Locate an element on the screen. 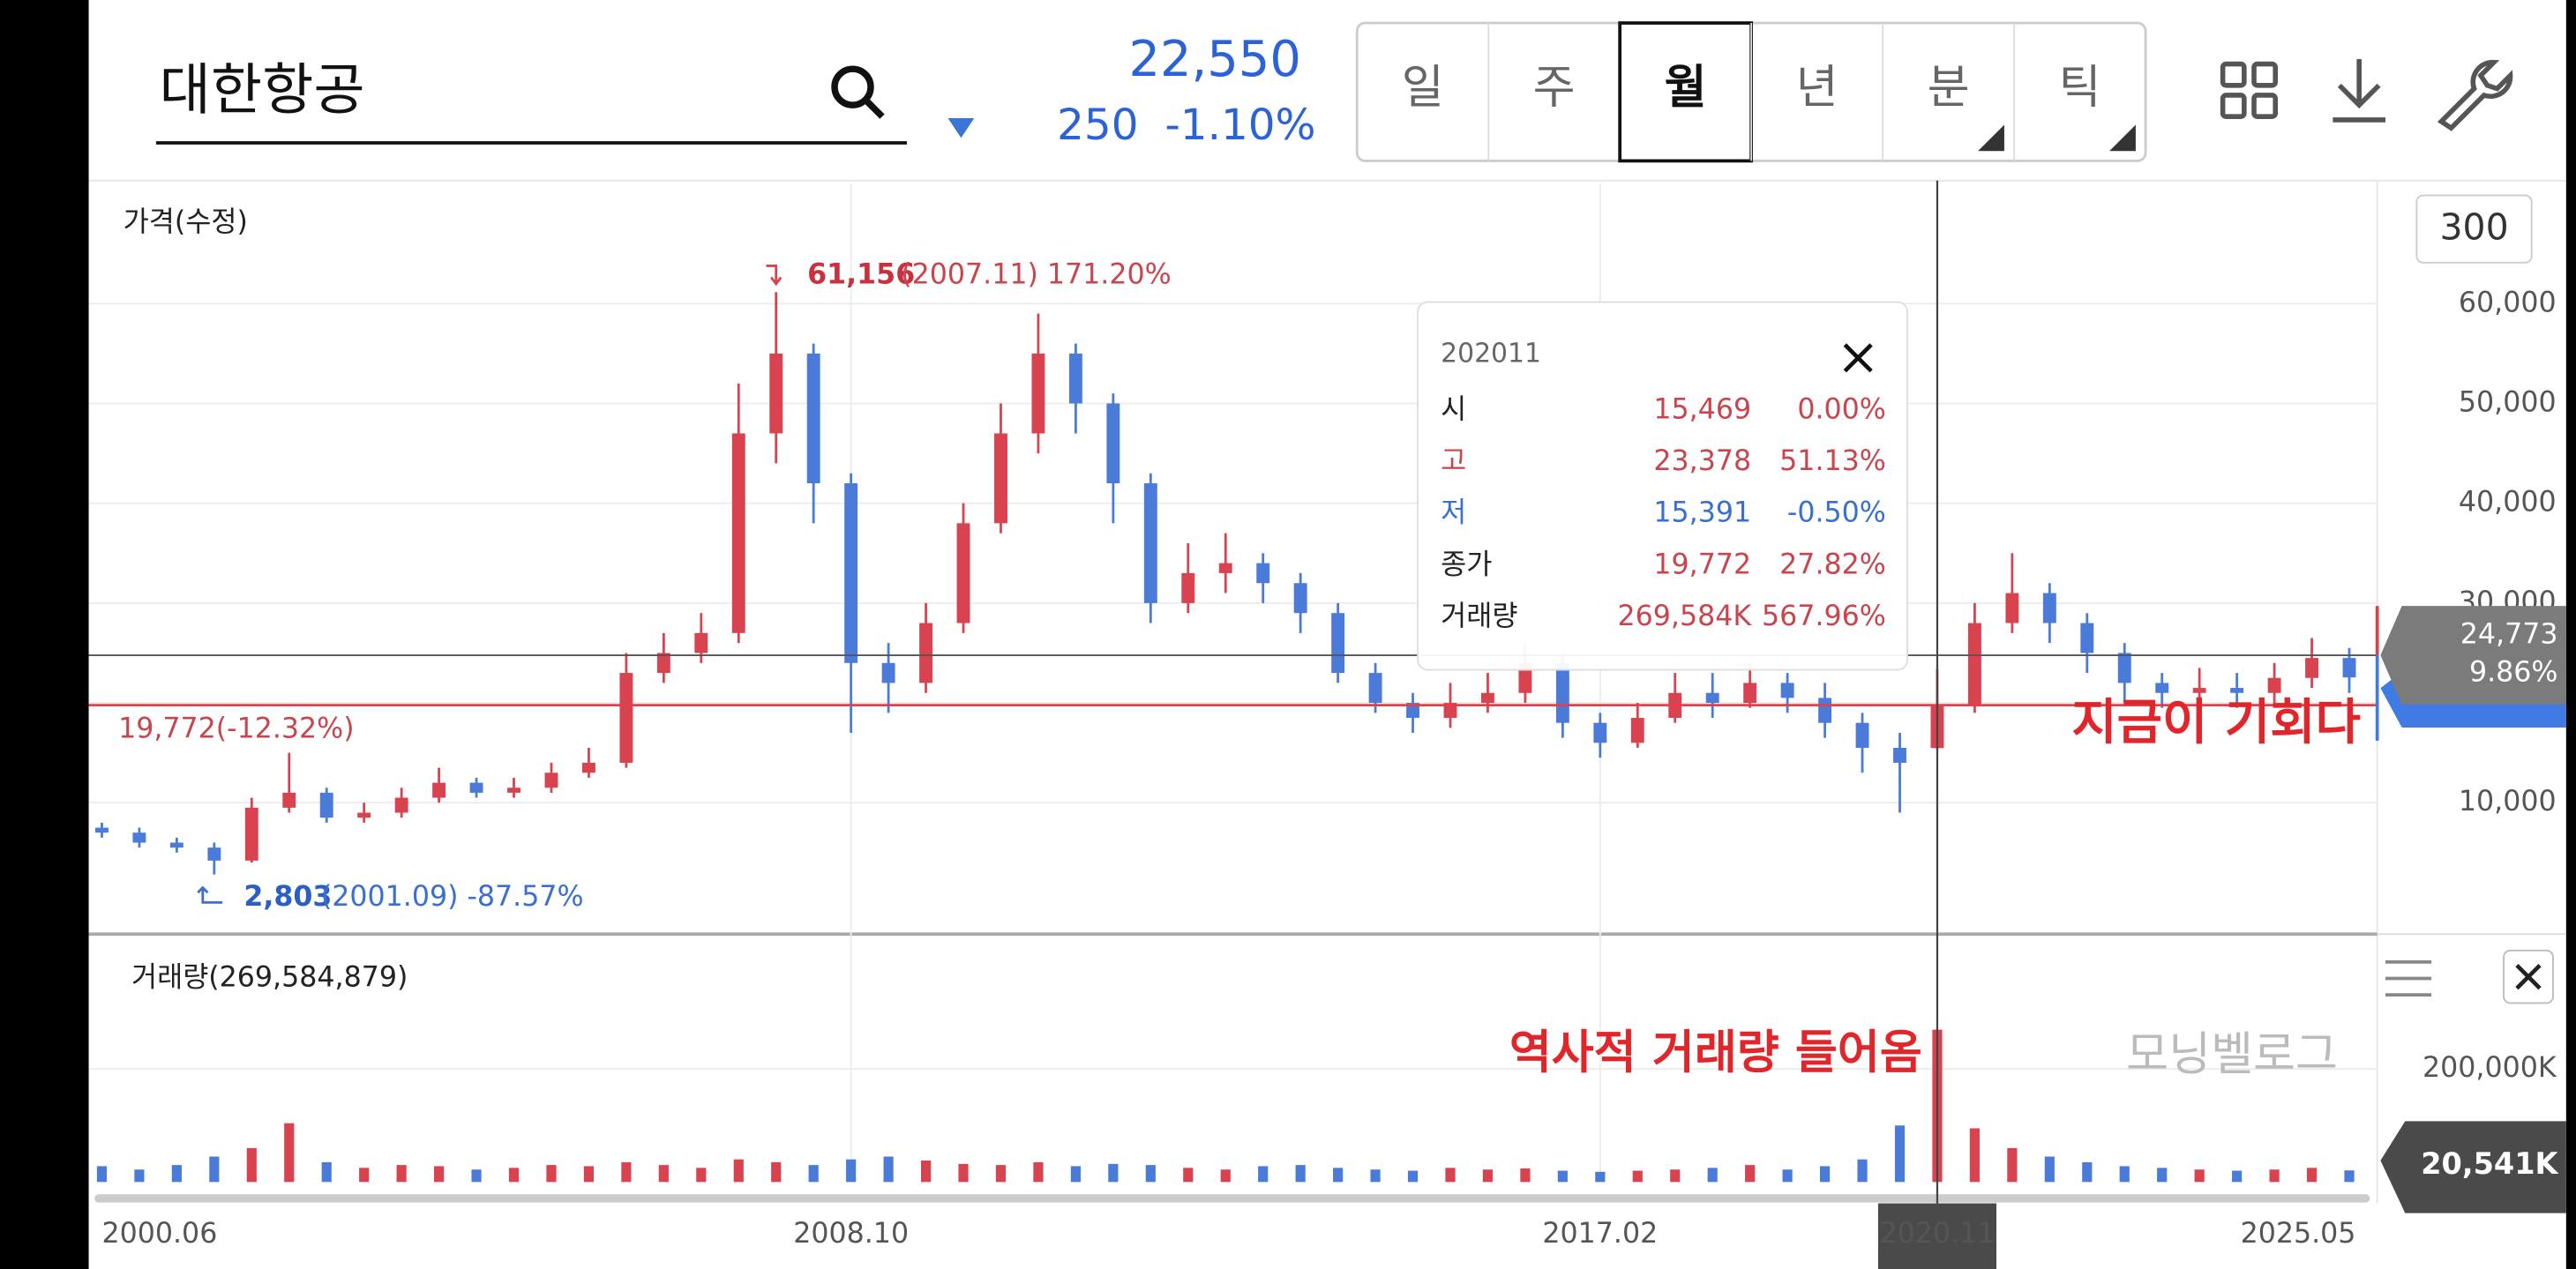 This screenshot has height=1269, width=2576. price-change: 250 is located at coordinates (1097, 125).